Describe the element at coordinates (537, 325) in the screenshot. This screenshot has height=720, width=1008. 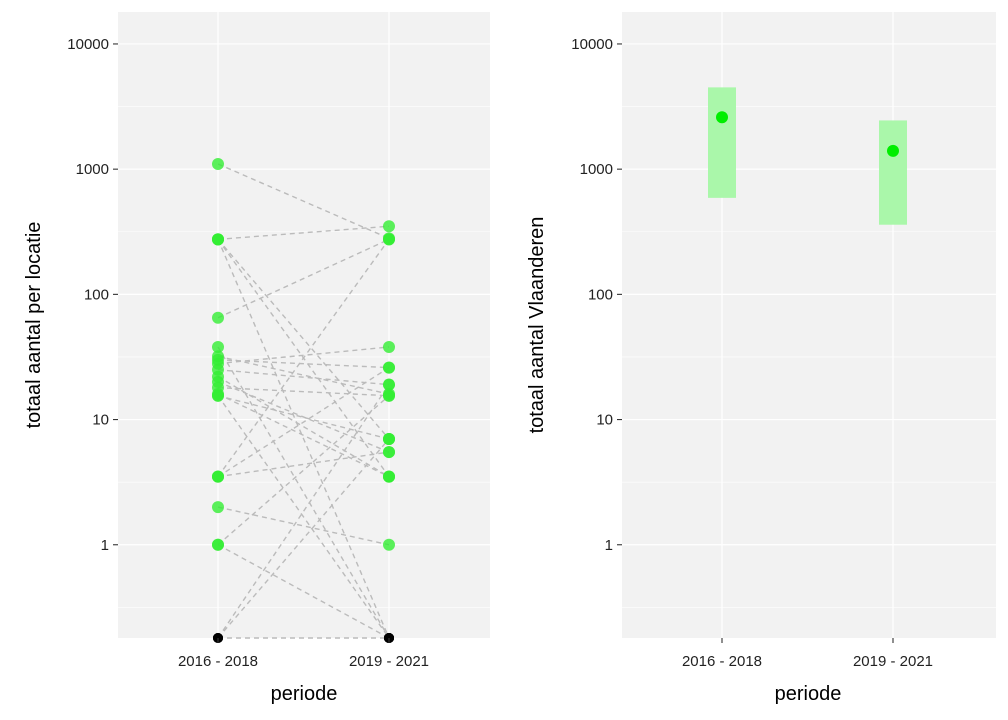
I see `y-axis-title: totaal aantal Vlaanderen` at that location.